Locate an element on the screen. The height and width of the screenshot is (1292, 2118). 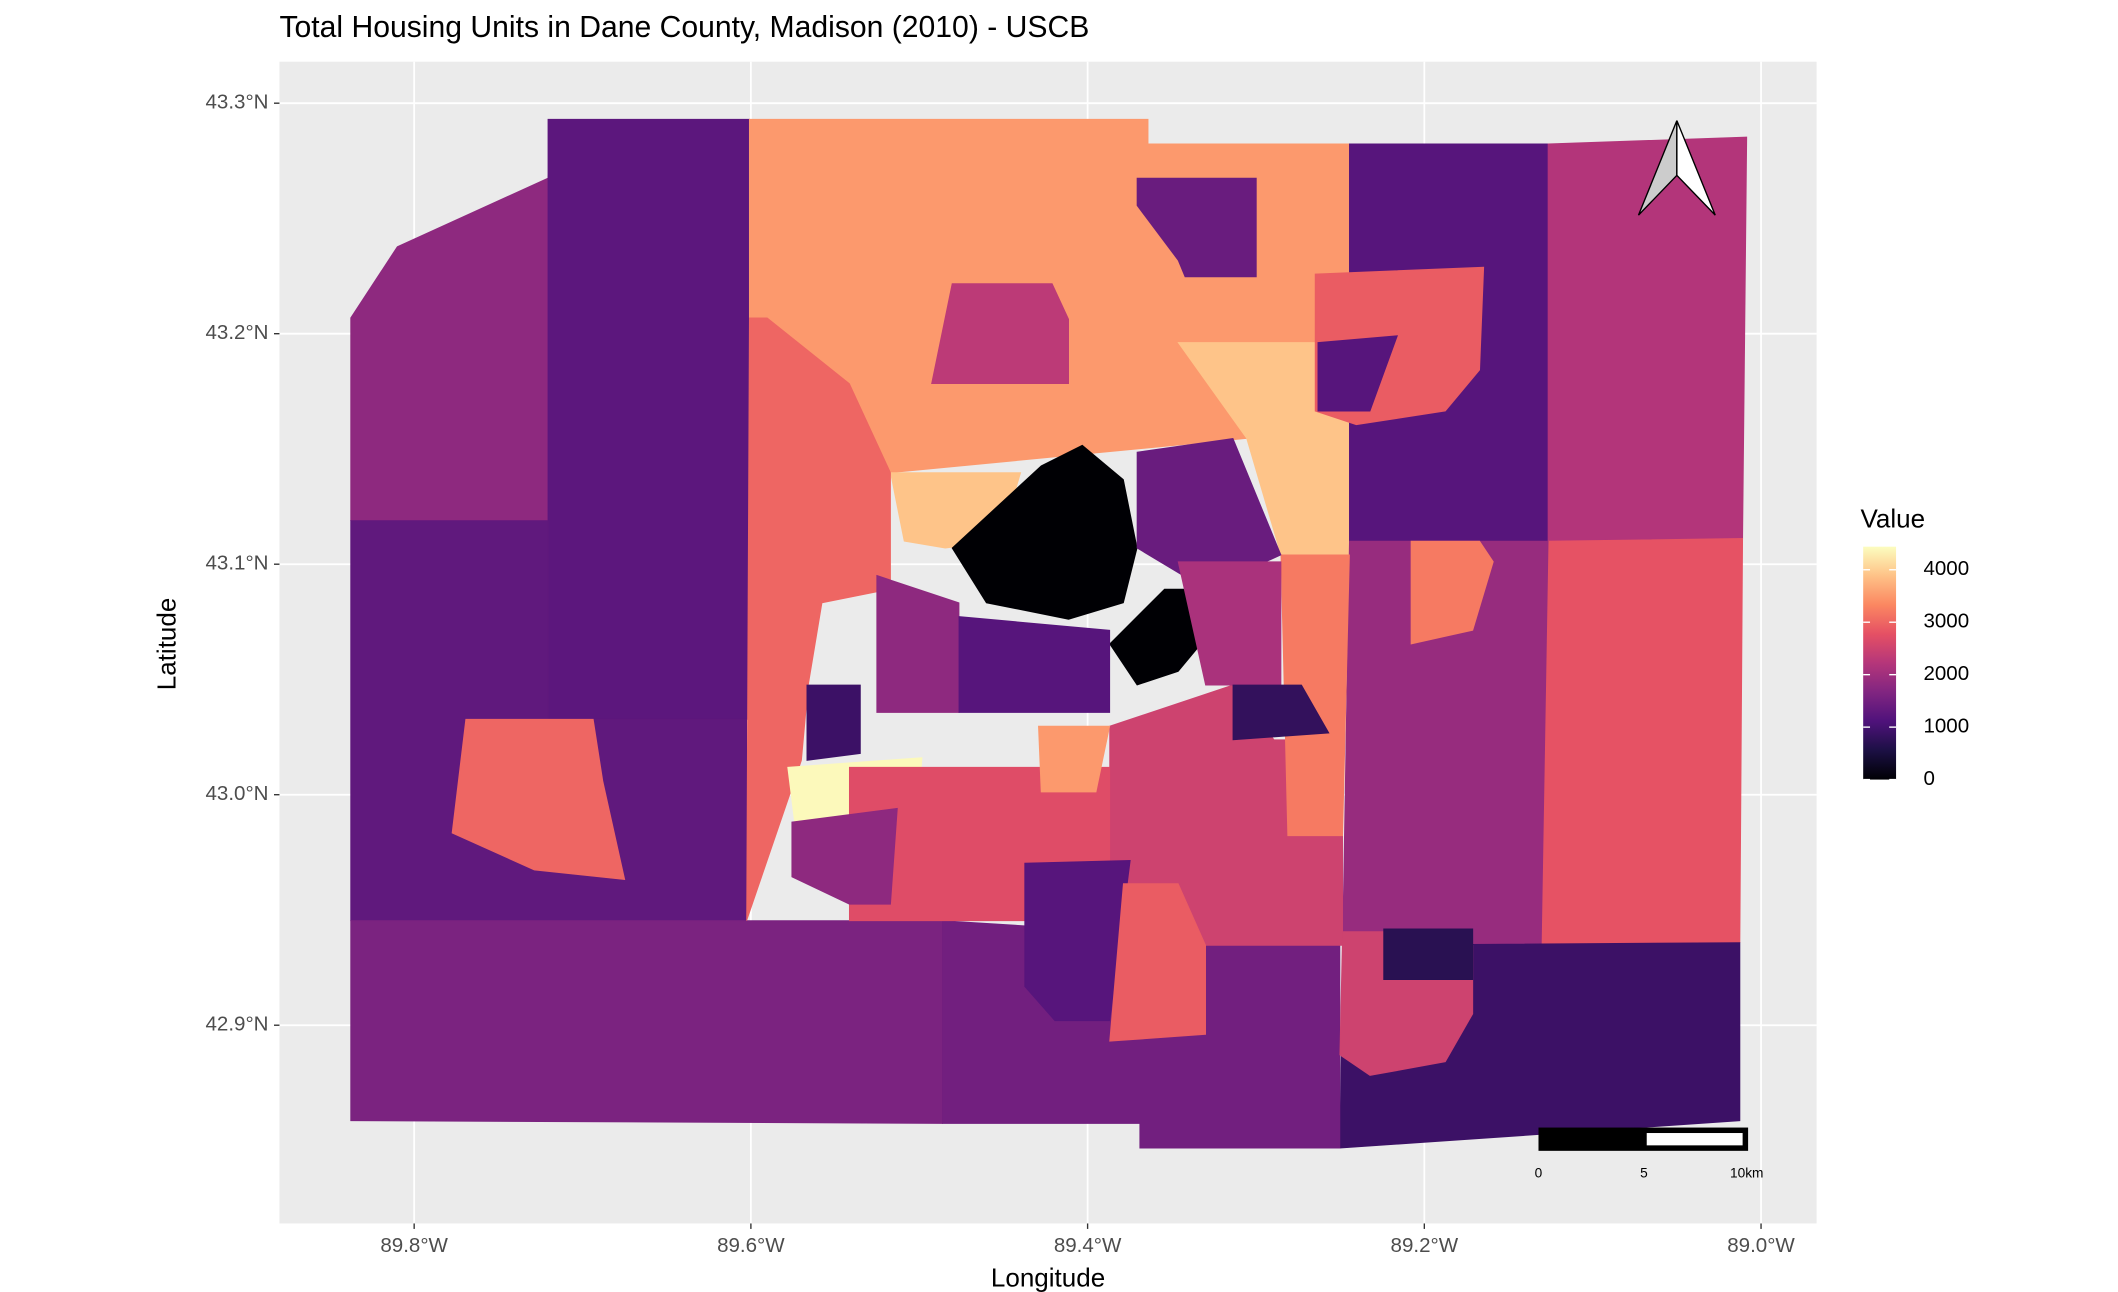
legend-tick-label: 2000 is located at coordinates (1946, 673).